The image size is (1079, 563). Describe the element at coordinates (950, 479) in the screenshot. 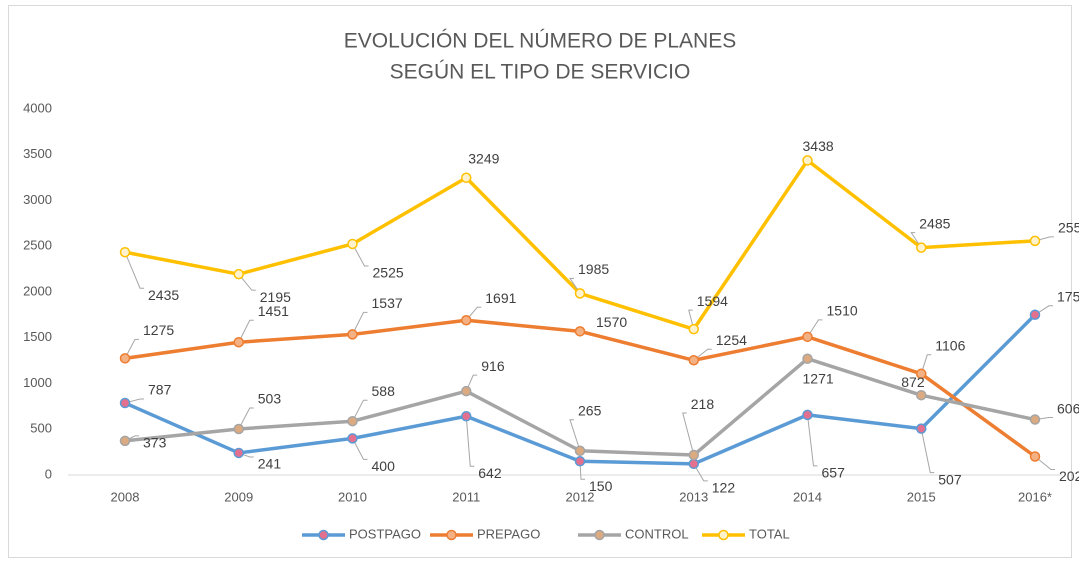

I see `data-label: 507` at that location.